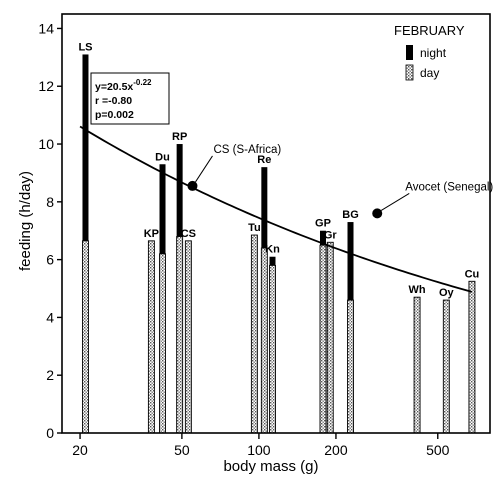  I want to click on bar-label-Gr: Gr, so click(331, 235).